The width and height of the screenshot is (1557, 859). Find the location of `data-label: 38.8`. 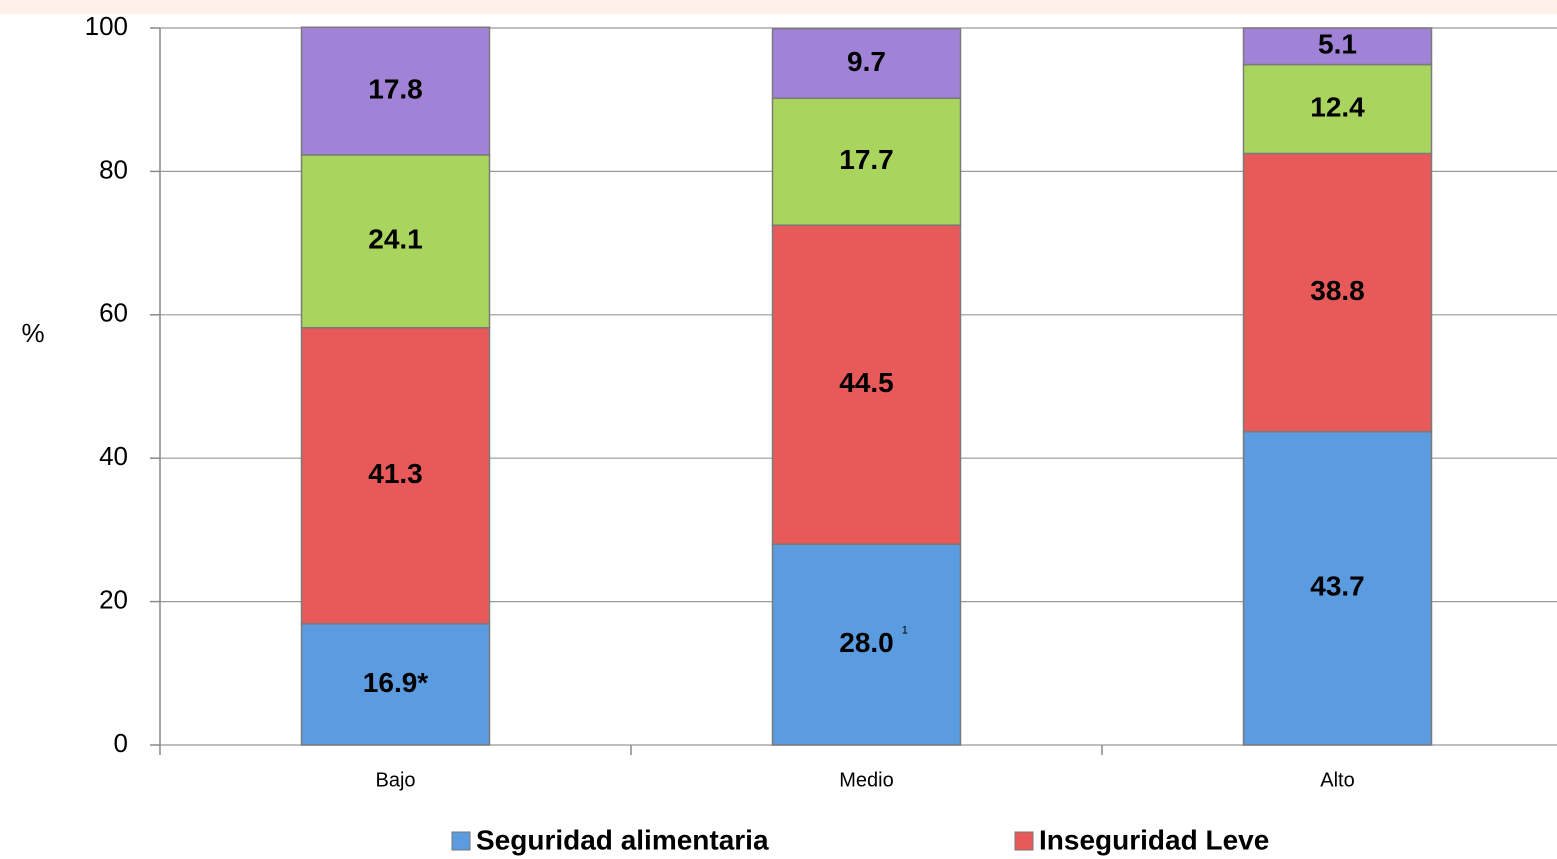

data-label: 38.8 is located at coordinates (1337, 290).